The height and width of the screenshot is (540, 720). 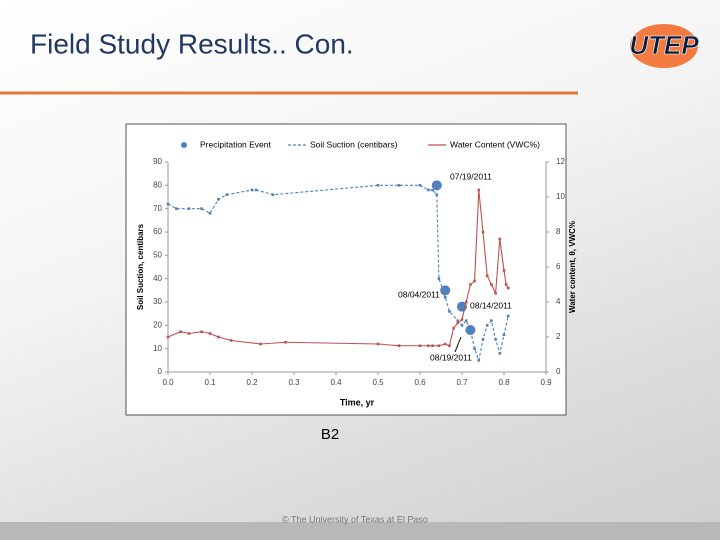 What do you see at coordinates (336, 382) in the screenshot?
I see `x-tick-label: 0.4` at bounding box center [336, 382].